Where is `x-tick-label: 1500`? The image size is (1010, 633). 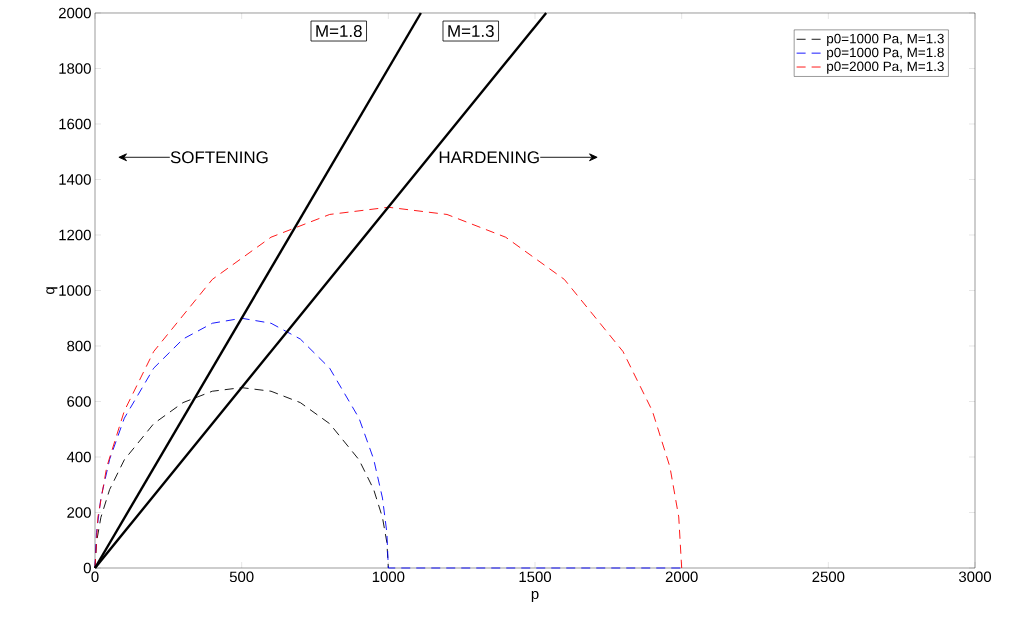 x-tick-label: 1500 is located at coordinates (535, 577).